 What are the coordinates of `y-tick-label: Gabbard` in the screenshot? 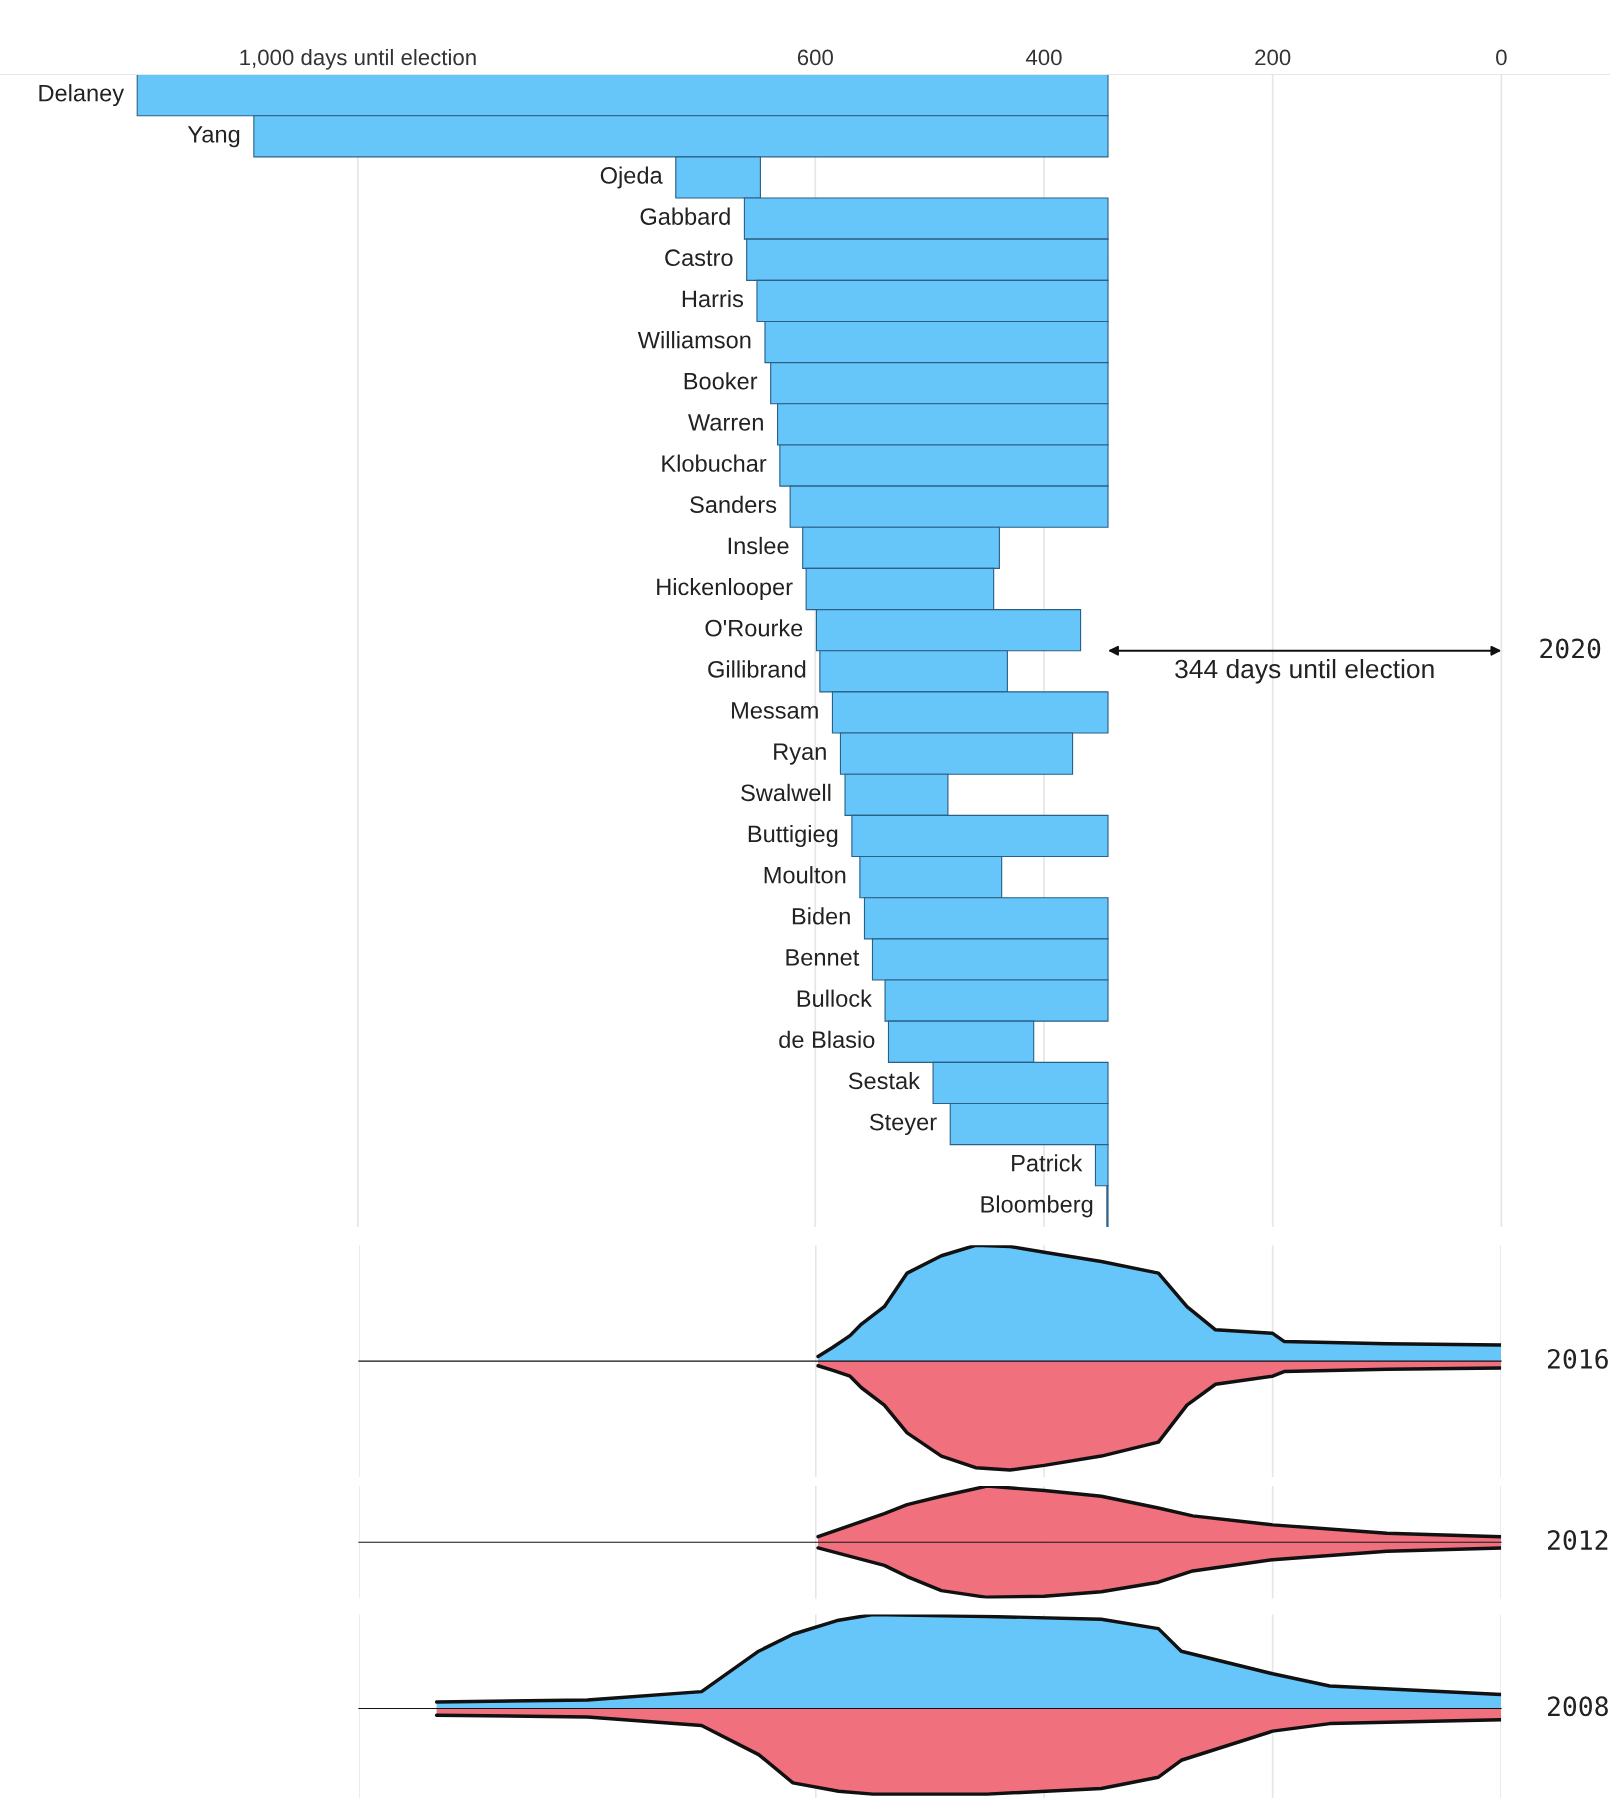 It's located at (685, 216).